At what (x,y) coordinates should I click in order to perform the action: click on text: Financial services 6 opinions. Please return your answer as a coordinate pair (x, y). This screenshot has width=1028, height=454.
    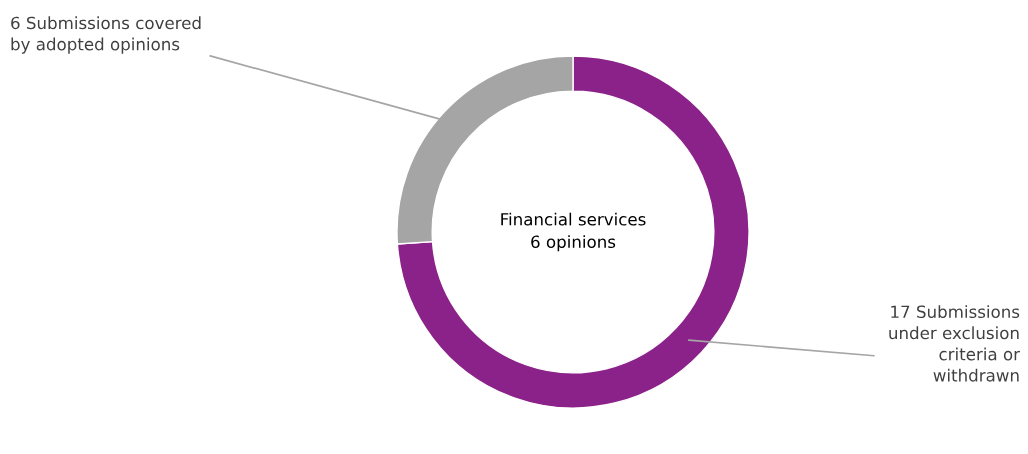
    Looking at the image, I should click on (573, 232).